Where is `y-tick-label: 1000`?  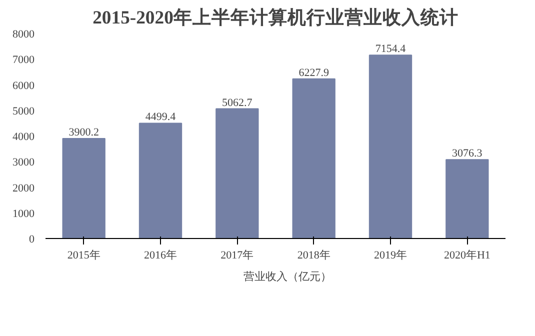
y-tick-label: 1000 is located at coordinates (23, 214).